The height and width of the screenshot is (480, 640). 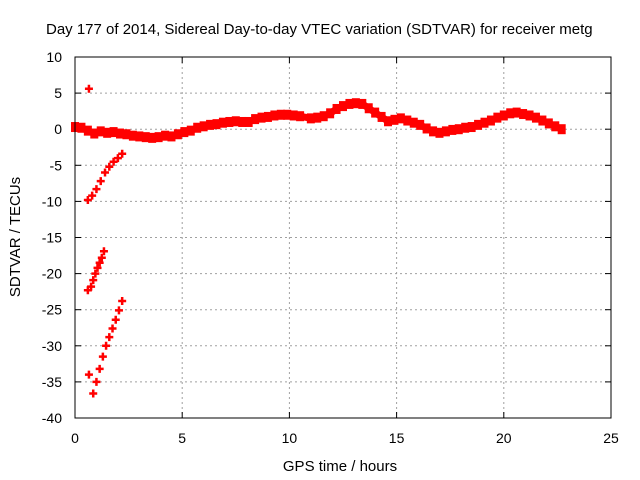 I want to click on y-tick-label: -30, so click(x=52, y=346).